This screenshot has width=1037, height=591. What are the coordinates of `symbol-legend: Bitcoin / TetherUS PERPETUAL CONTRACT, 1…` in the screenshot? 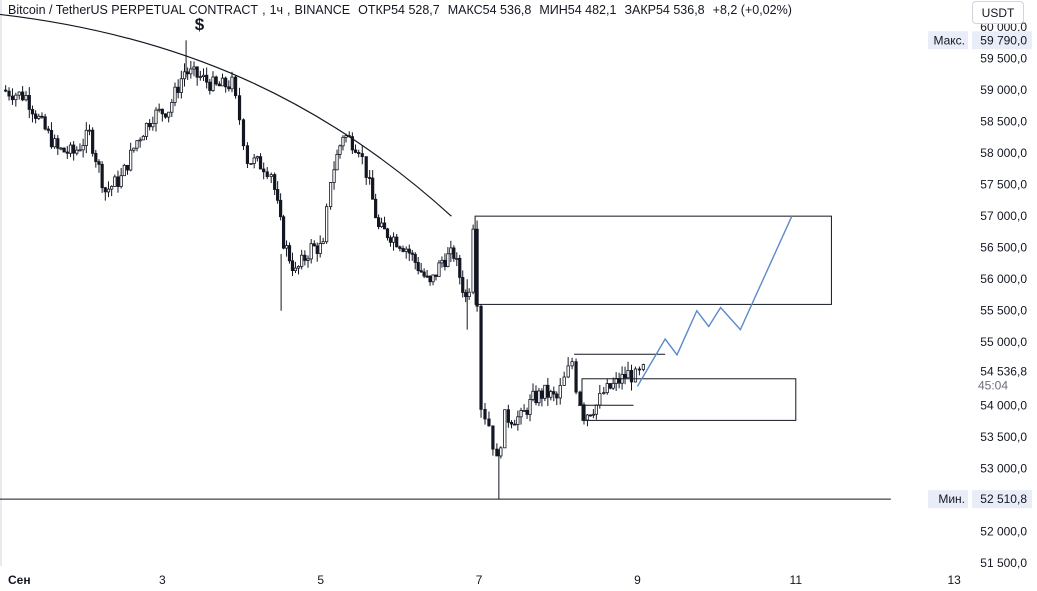 It's located at (400, 10).